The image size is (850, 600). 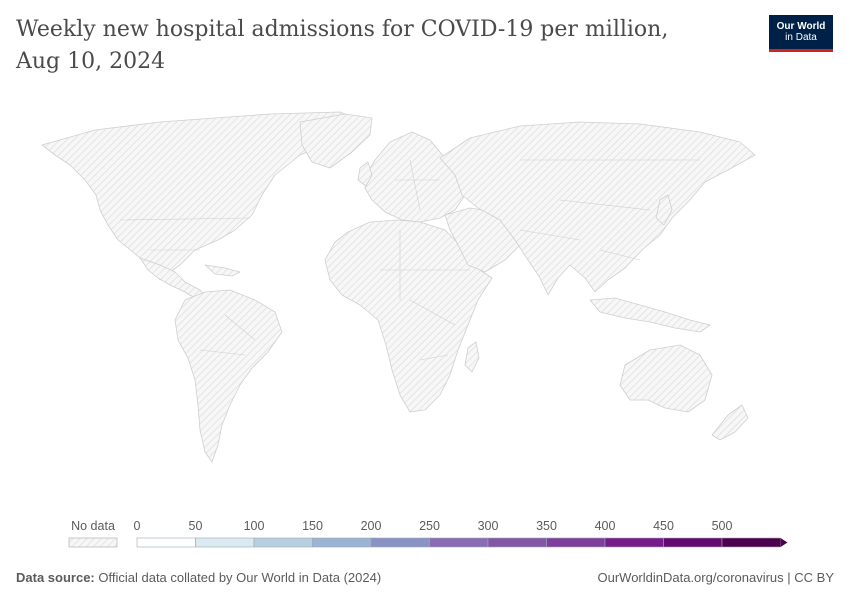 I want to click on legend-no-data-swatch, so click(x=93, y=542).